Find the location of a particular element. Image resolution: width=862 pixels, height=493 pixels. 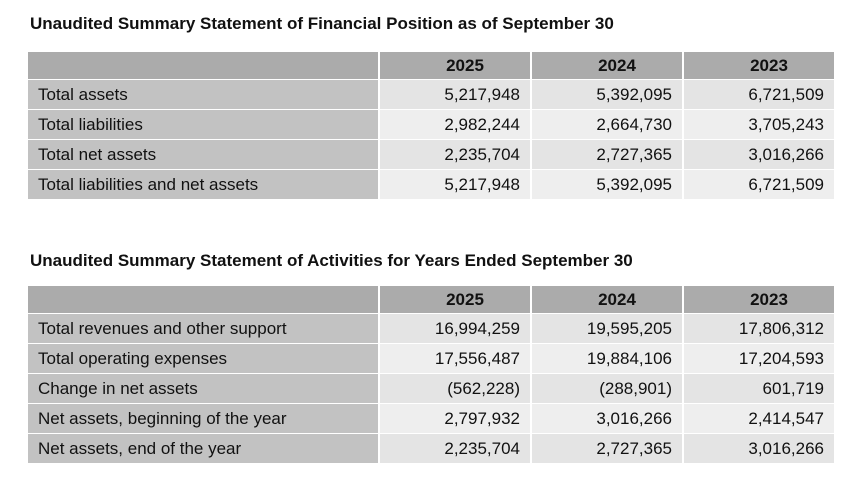

value-cell: 2,414,547 is located at coordinates (759, 419).